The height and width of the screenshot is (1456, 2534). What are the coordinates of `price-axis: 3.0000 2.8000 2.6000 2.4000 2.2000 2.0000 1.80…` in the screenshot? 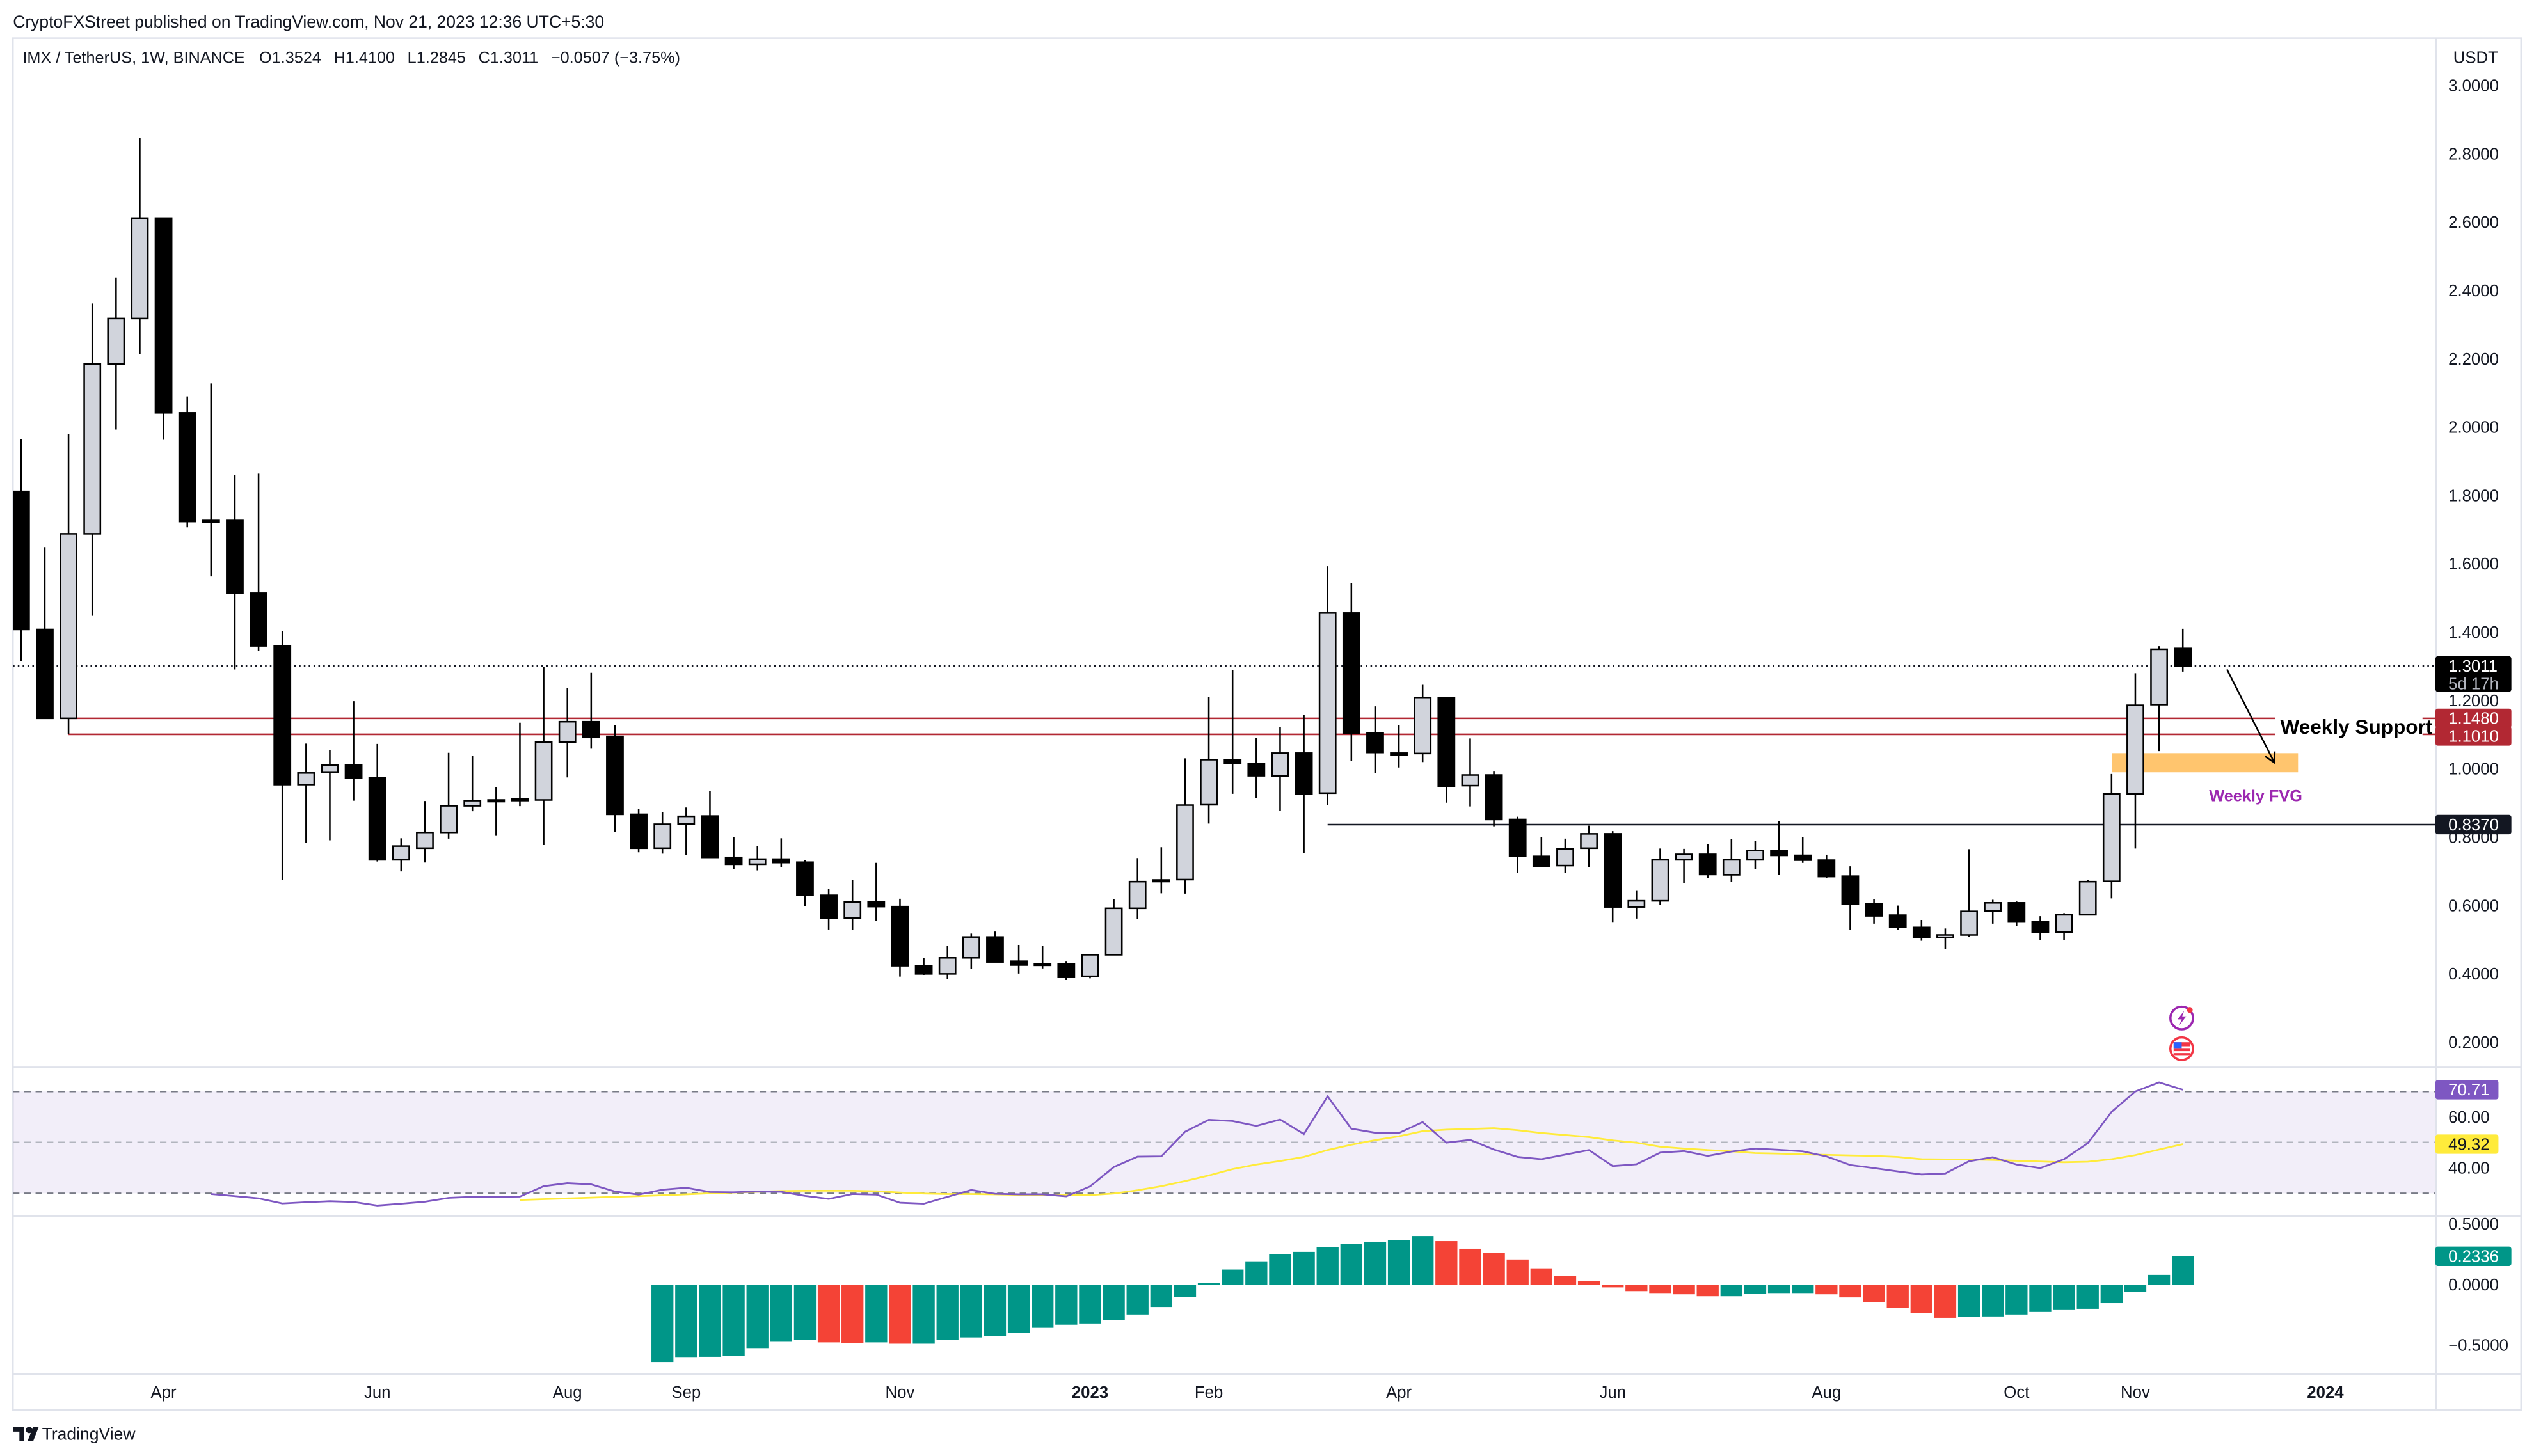 It's located at (2473, 565).